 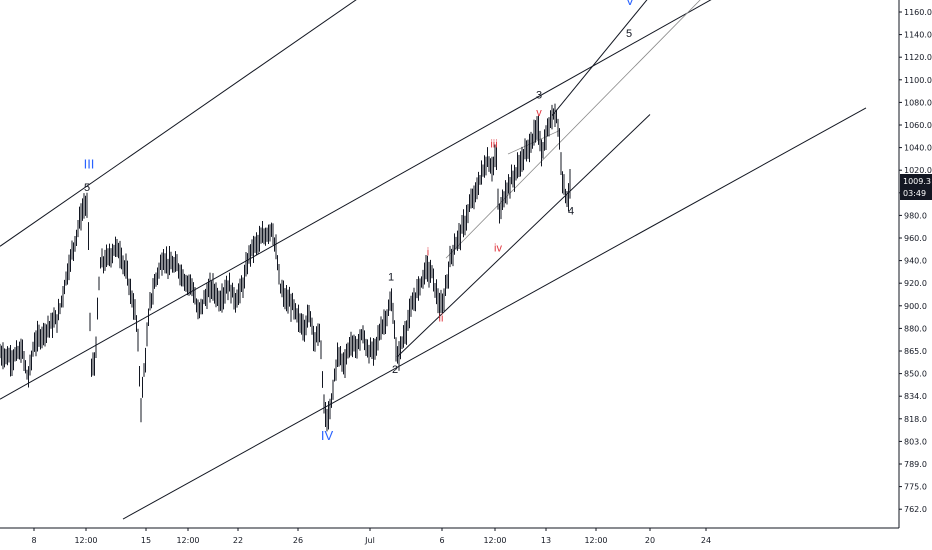 I want to click on price-tick-label: 920.0, so click(x=915, y=283).